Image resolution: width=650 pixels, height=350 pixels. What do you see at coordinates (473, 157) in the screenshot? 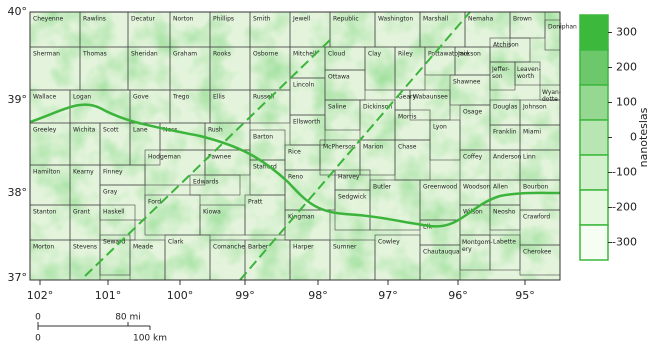
I see `county-label: Coffey` at bounding box center [473, 157].